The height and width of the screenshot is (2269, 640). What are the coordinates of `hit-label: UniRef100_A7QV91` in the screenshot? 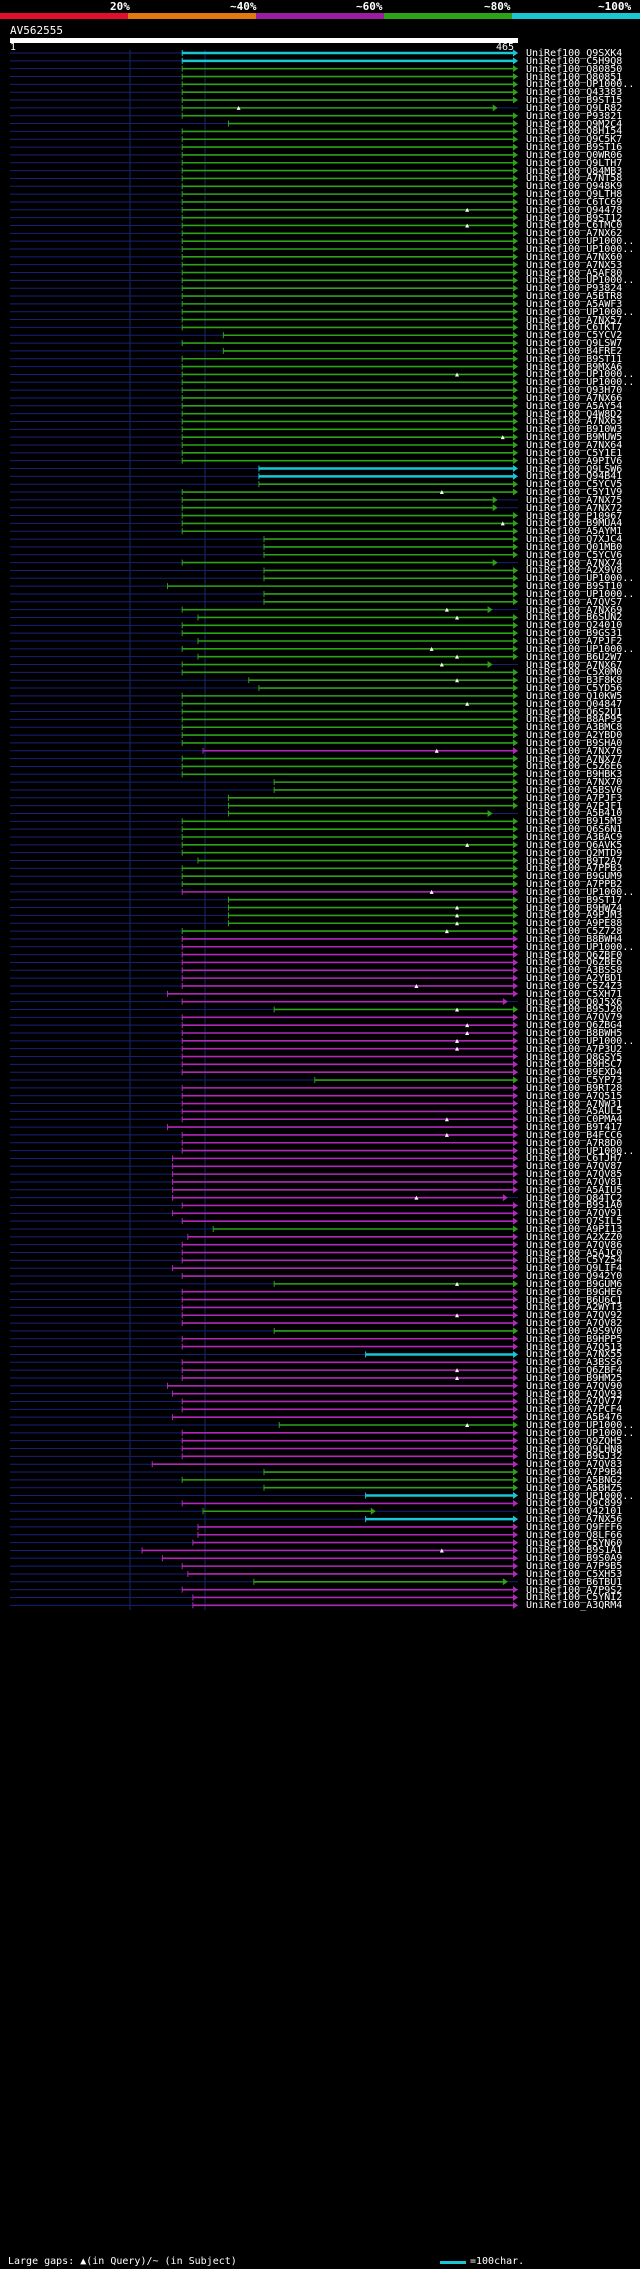 It's located at (574, 1214).